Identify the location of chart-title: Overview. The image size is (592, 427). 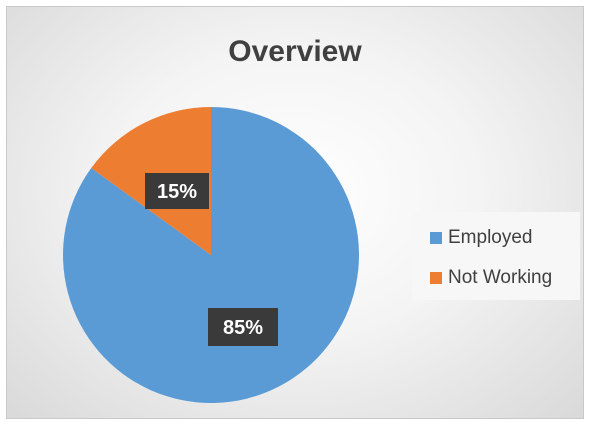
(295, 51).